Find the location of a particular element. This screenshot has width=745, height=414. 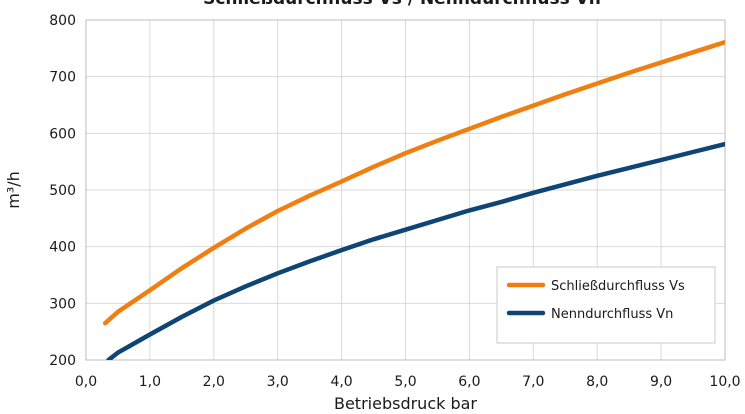

y-tick-label: 200 is located at coordinates (62, 361).